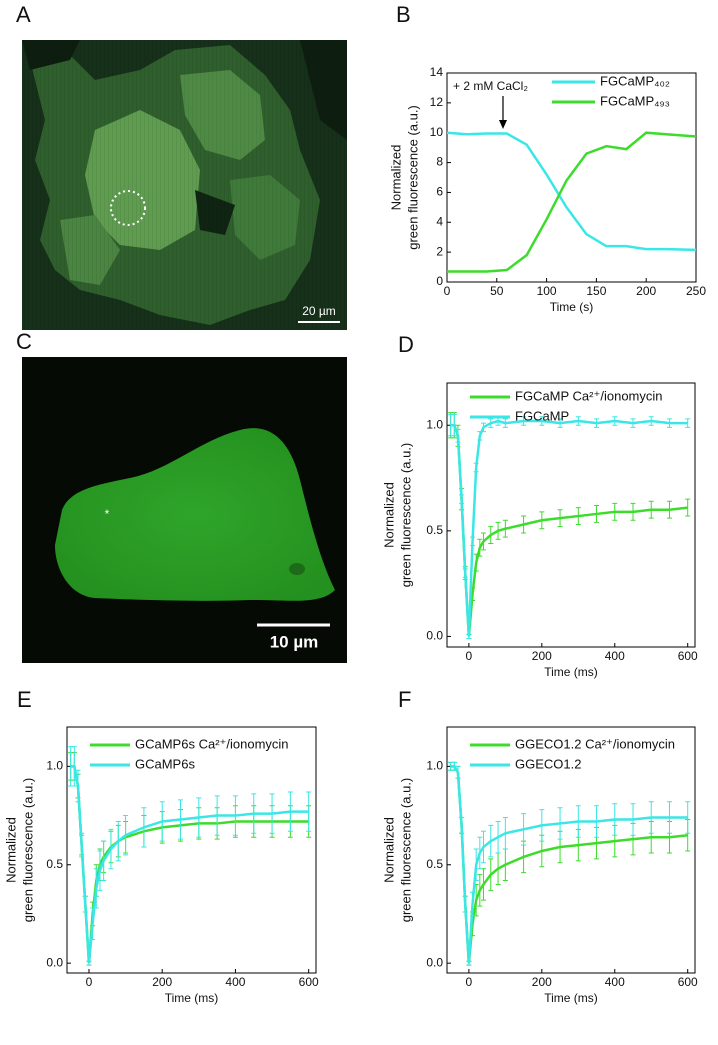 This screenshot has height=1045, width=718. What do you see at coordinates (635, 100) in the screenshot?
I see `legend-label: FGCaMP₄₉₃` at bounding box center [635, 100].